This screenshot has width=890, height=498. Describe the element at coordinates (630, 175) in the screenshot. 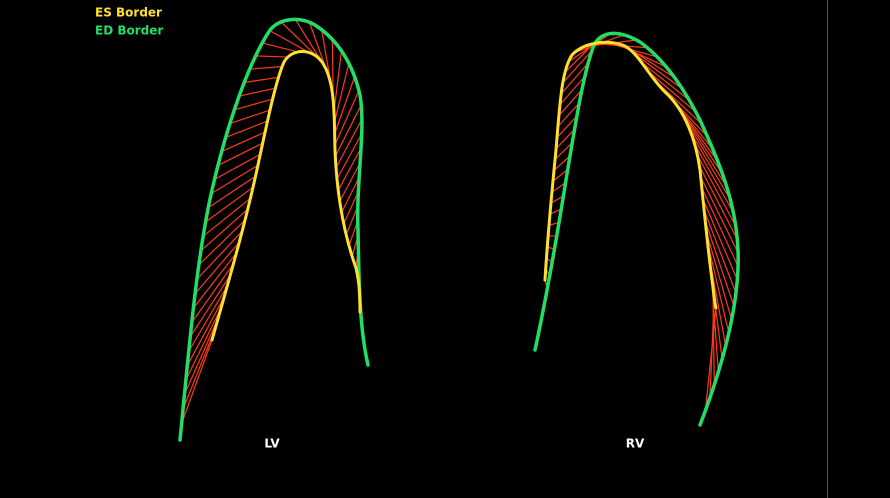

I see `rv-es-border` at that location.